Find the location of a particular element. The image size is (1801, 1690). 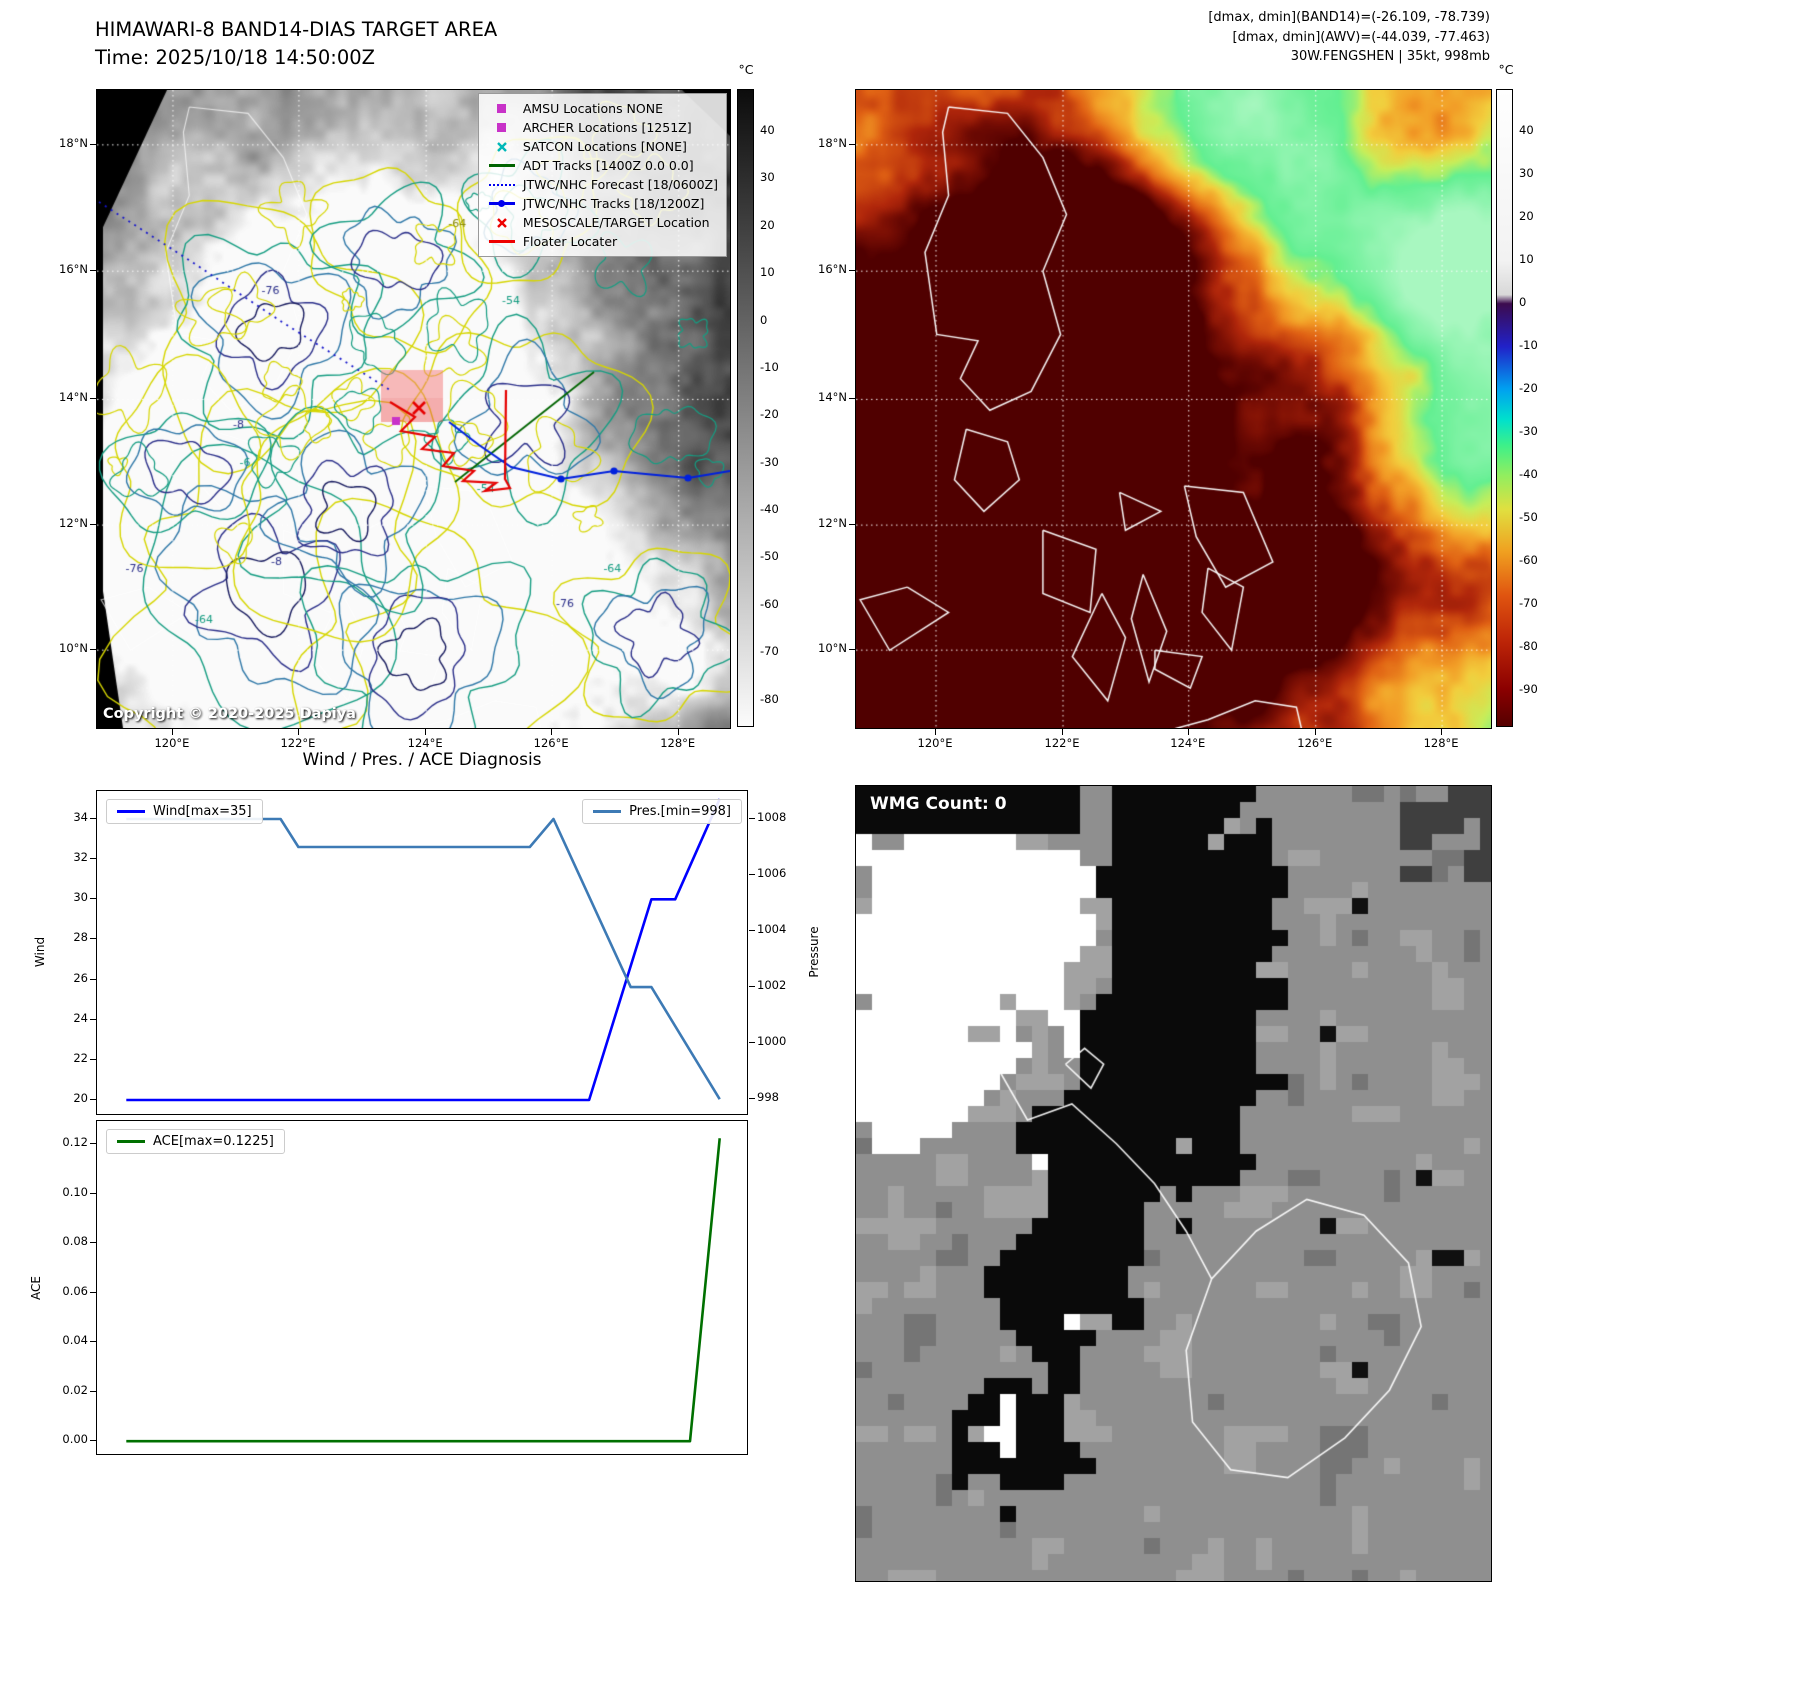

chart-legend-label: Pres.[min=998] is located at coordinates (680, 811).